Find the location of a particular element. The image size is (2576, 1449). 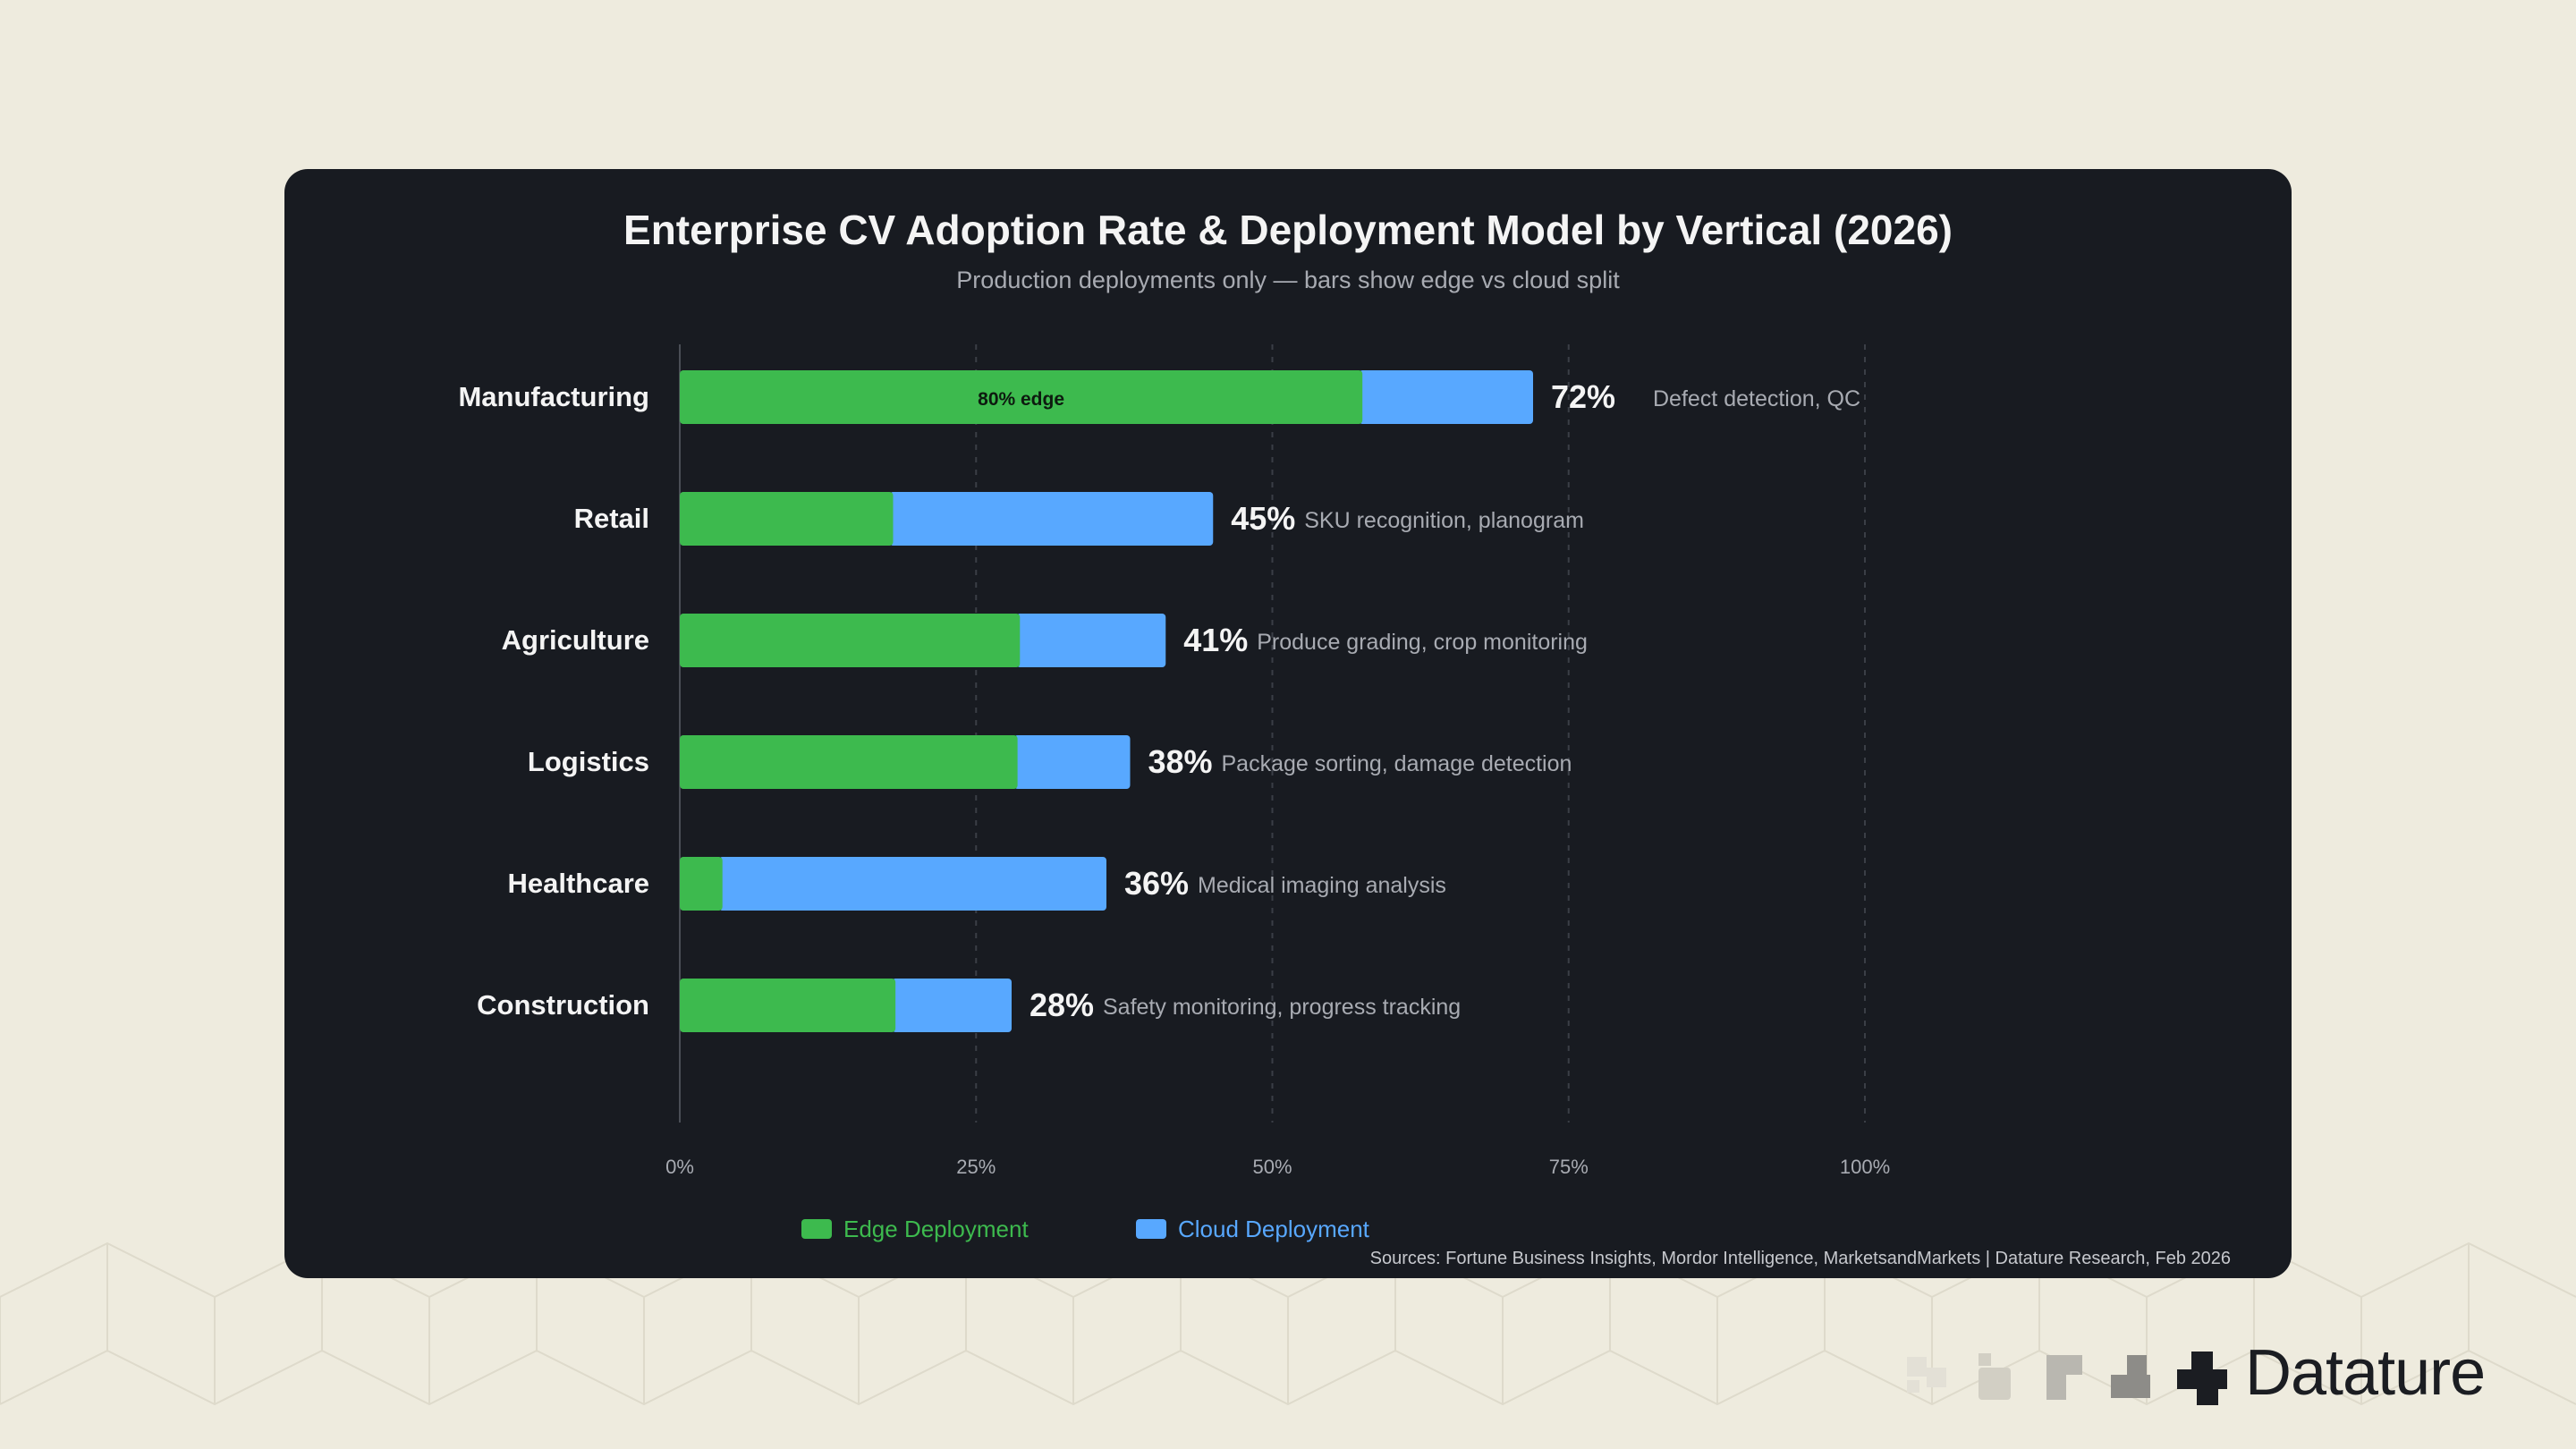

bar-edge-logistics is located at coordinates (849, 762).